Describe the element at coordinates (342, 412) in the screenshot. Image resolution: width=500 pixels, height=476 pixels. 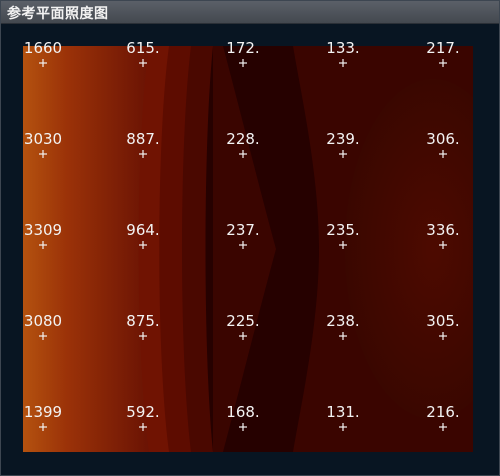
I see `cell-value-label: 131.` at that location.